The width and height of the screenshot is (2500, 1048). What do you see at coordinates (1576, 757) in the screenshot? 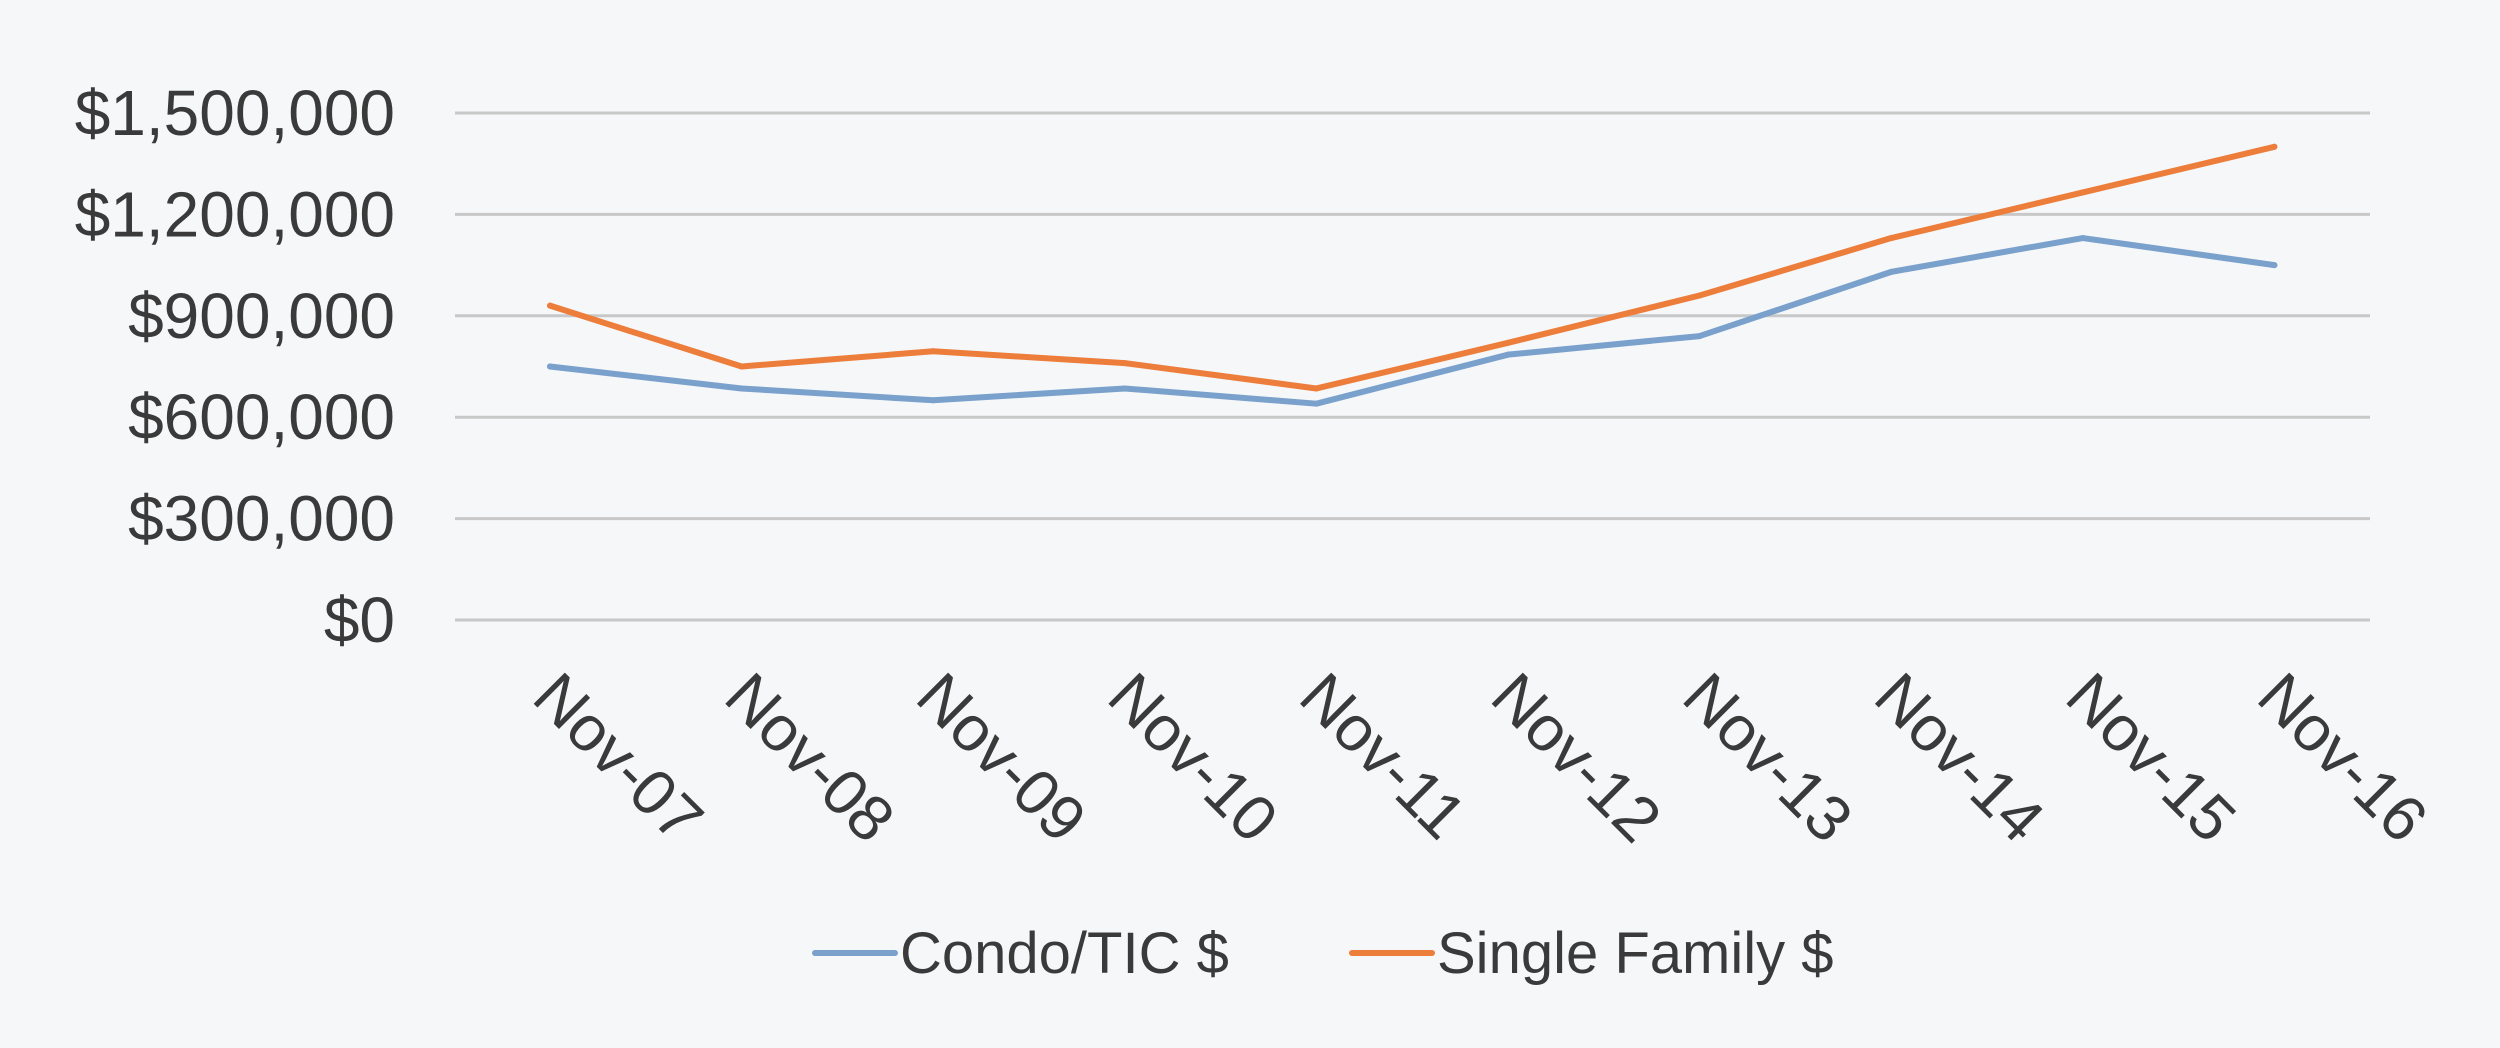
I see `x-tick-label: Nov-12` at bounding box center [1576, 757].